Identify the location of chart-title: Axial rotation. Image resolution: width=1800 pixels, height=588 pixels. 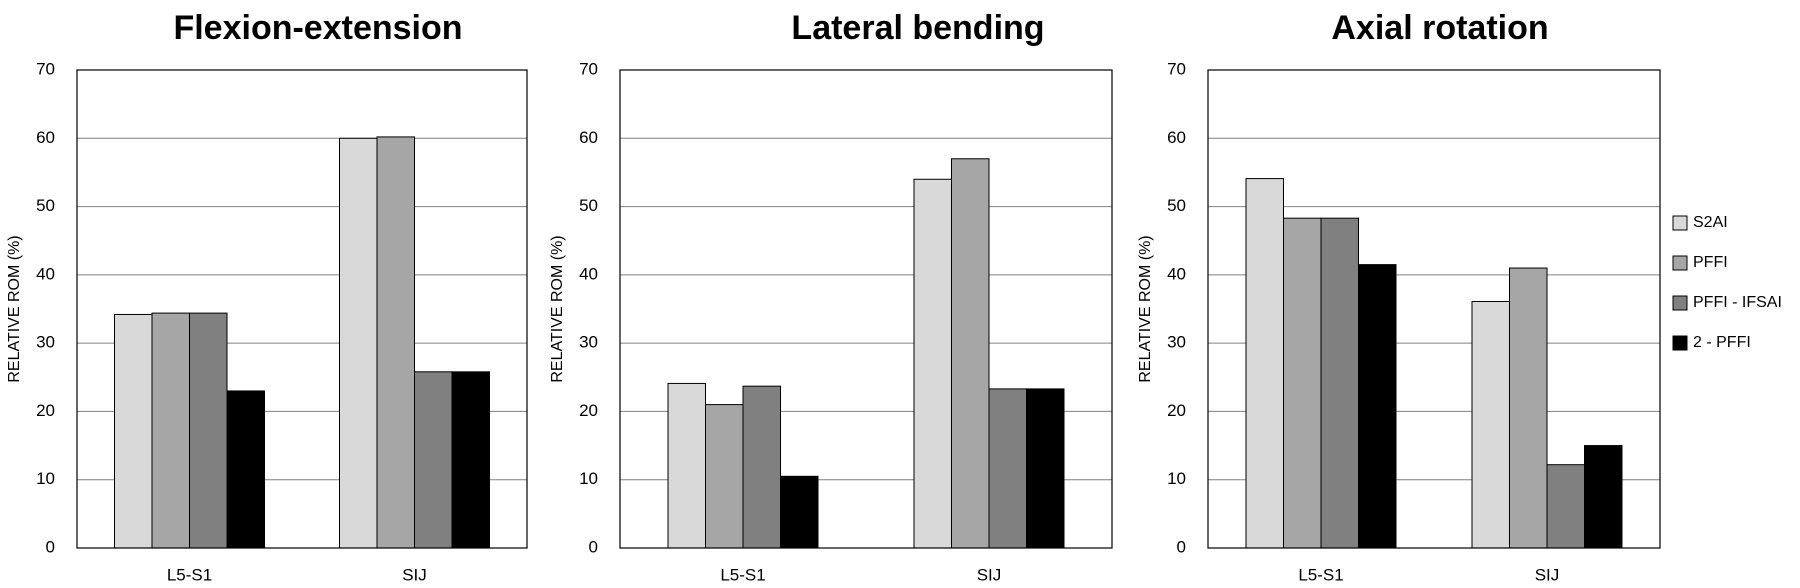
(1439, 28).